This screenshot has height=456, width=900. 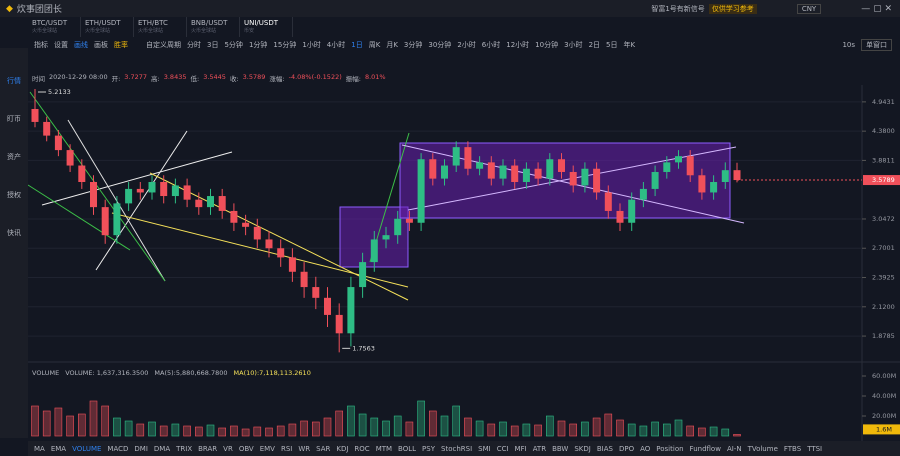 What do you see at coordinates (87, 448) in the screenshot?
I see `indicator-tab: VOLUME` at bounding box center [87, 448].